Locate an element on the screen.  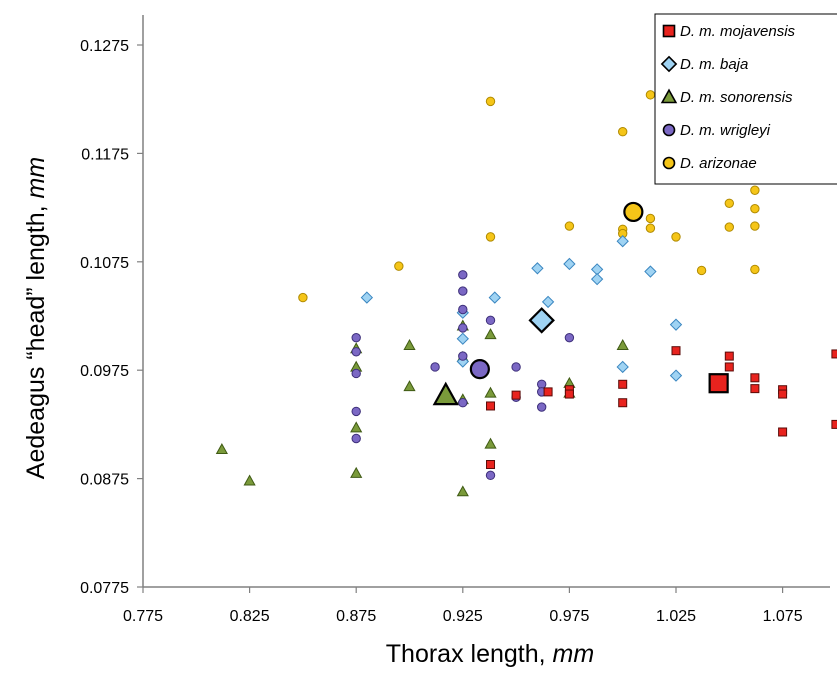
y-tick-label: 0.1175 is located at coordinates (105, 154).